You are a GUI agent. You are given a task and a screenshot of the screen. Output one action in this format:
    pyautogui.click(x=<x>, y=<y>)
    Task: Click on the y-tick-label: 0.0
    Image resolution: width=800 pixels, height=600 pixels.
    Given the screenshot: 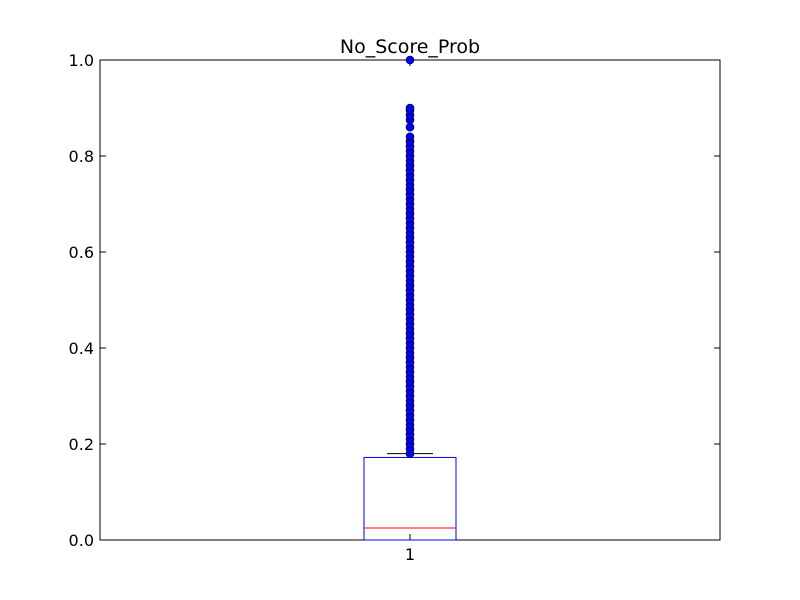 What is the action you would take?
    pyautogui.click(x=81, y=540)
    